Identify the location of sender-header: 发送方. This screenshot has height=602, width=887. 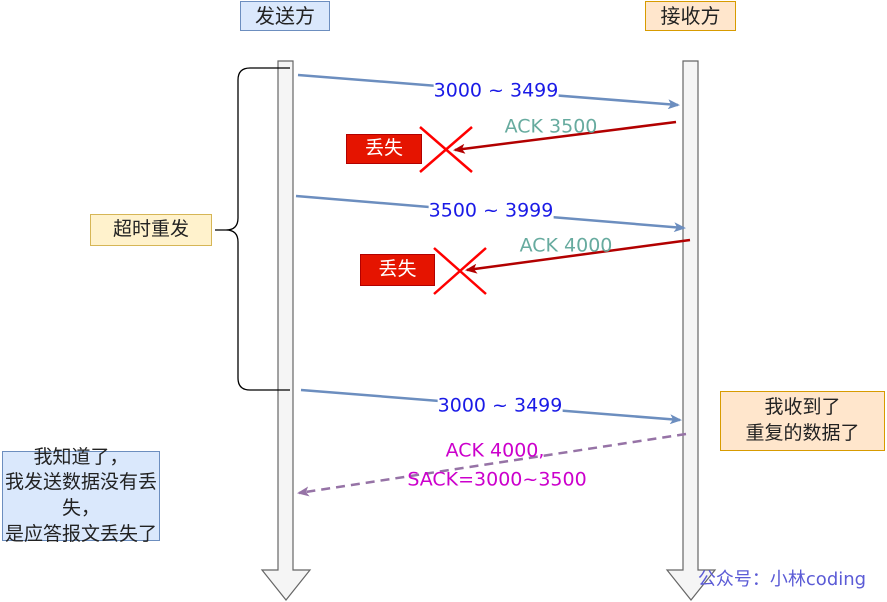
(285, 16).